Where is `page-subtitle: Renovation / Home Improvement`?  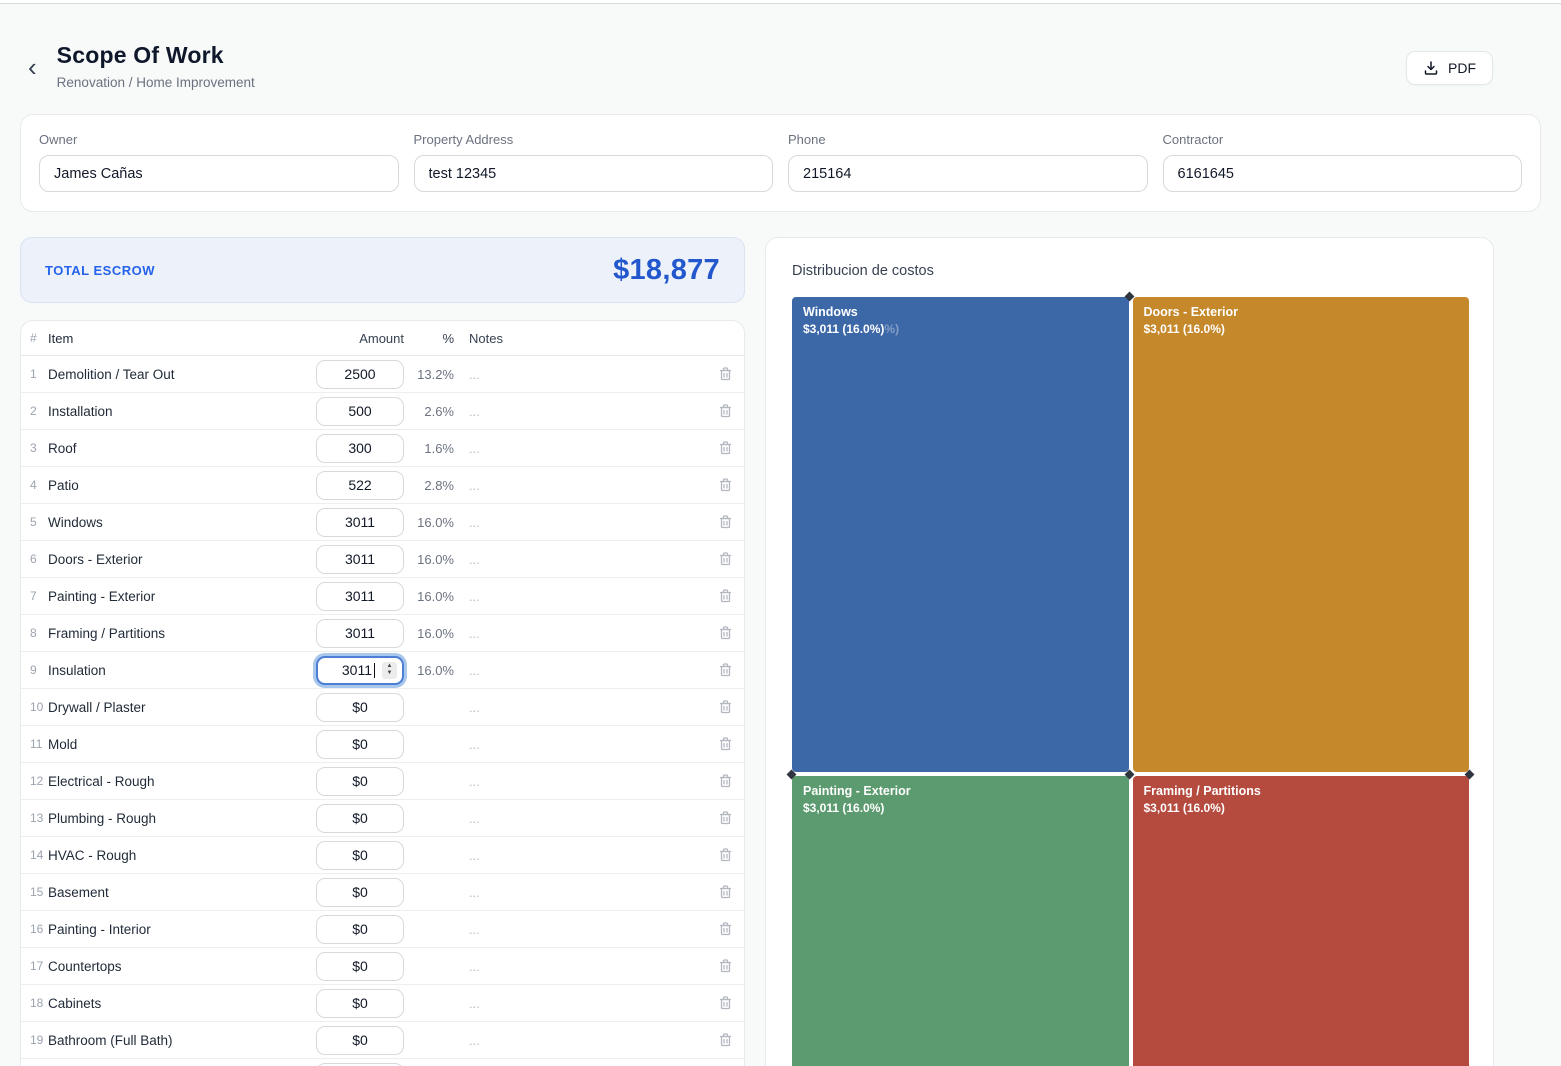
page-subtitle: Renovation / Home Improvement is located at coordinates (155, 82).